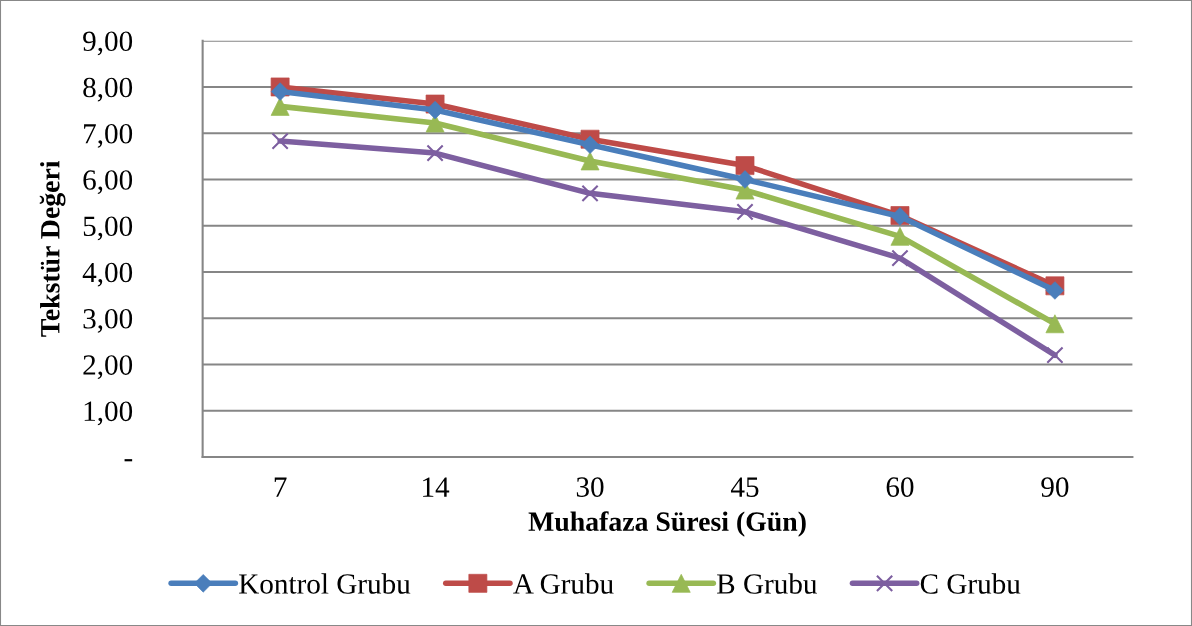 The width and height of the screenshot is (1192, 626). Describe the element at coordinates (108, 228) in the screenshot. I see `y-tick-label: 5,00` at that location.